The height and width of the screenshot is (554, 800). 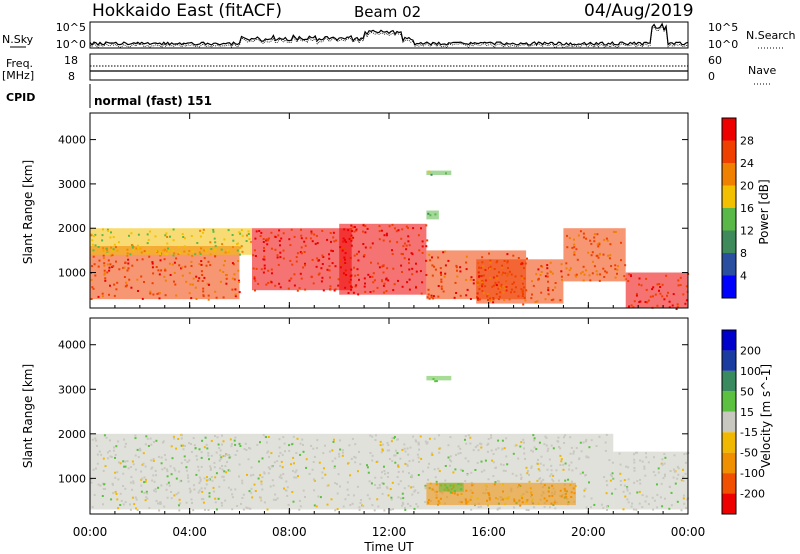 What do you see at coordinates (688, 532) in the screenshot?
I see `x-tick-label: 00:00` at bounding box center [688, 532].